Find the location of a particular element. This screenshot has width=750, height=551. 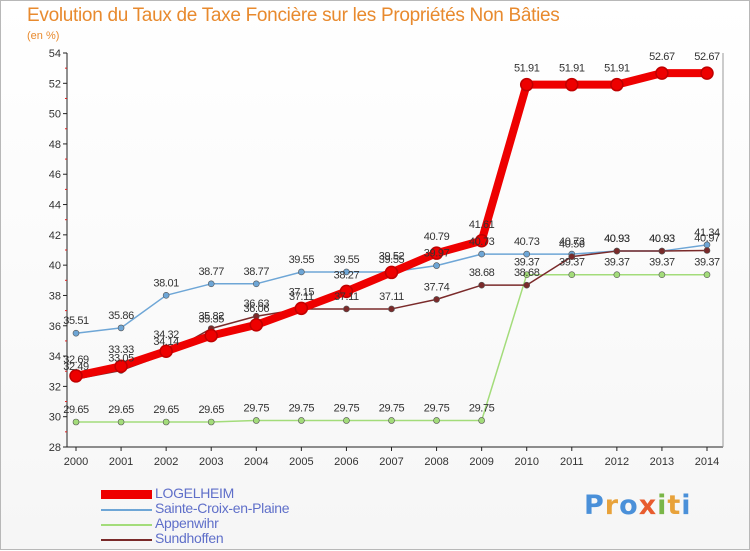

y-tick-label: 32 is located at coordinates (55, 387).